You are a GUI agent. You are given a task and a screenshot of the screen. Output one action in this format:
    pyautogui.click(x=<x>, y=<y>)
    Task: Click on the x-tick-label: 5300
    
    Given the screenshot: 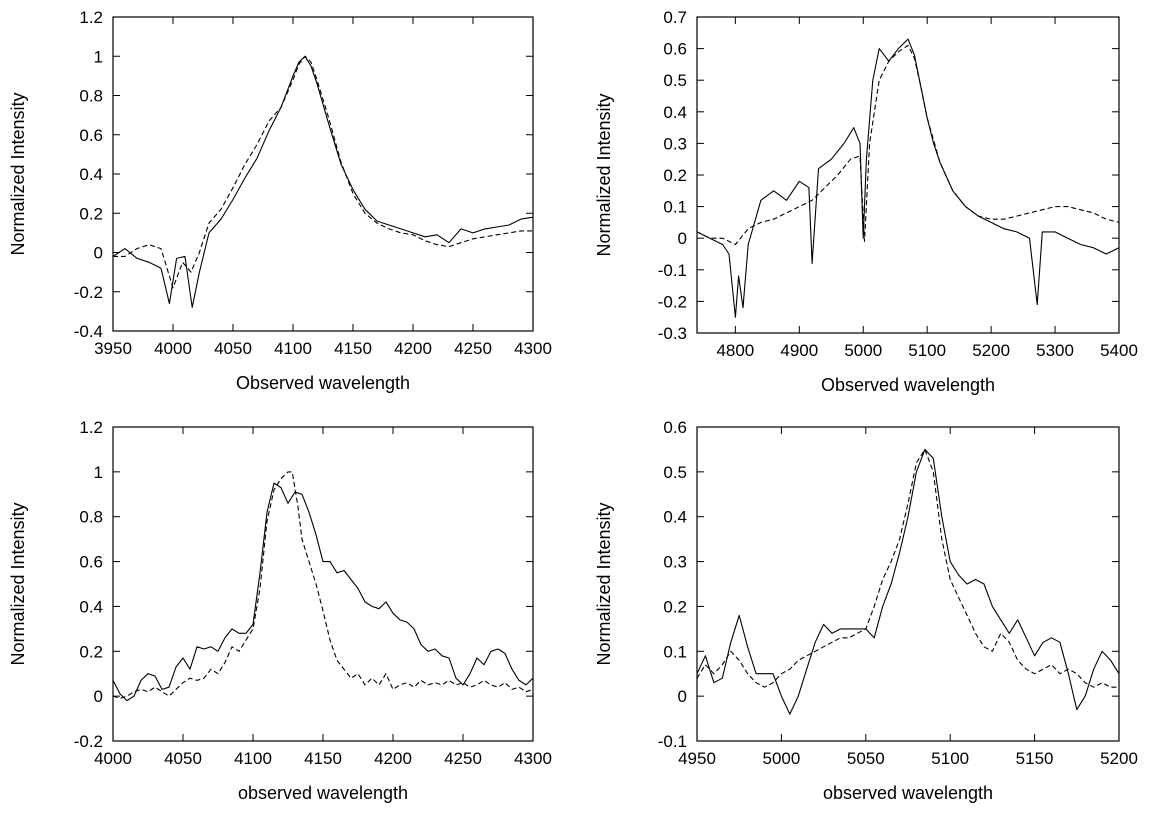 What is the action you would take?
    pyautogui.click(x=1055, y=350)
    